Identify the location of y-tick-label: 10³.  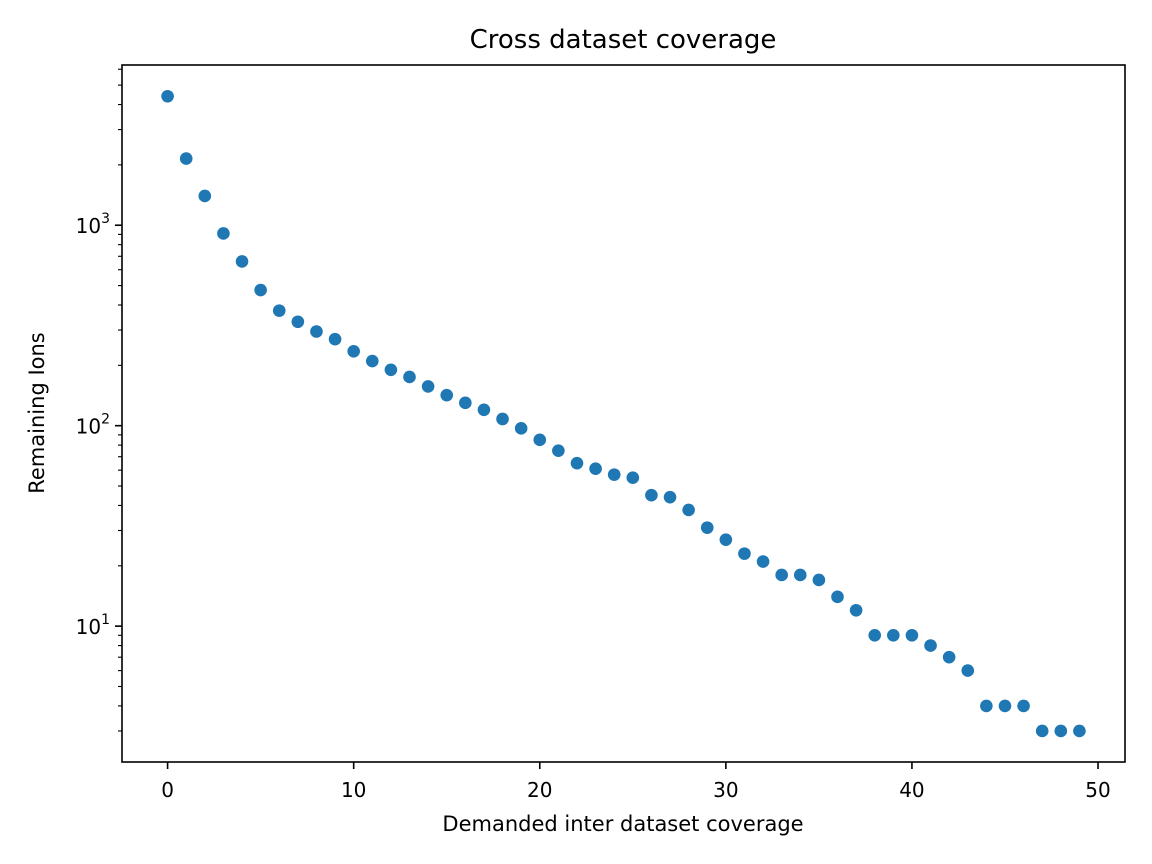
(93, 224).